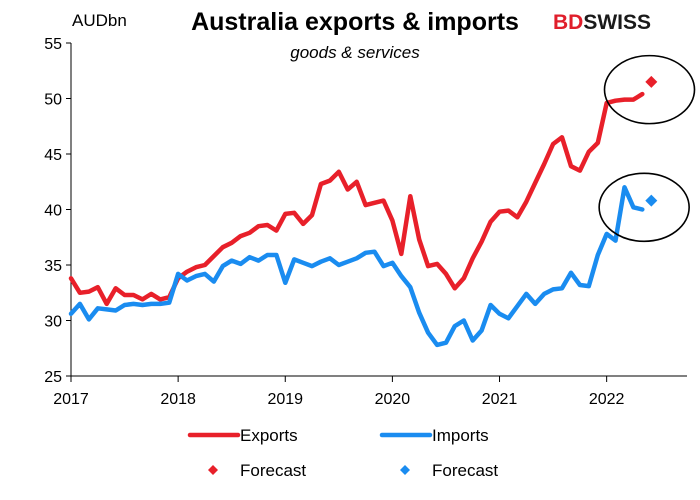 The height and width of the screenshot is (500, 700). I want to click on legend: Exports Imports Forecast Forecast, so click(342, 453).